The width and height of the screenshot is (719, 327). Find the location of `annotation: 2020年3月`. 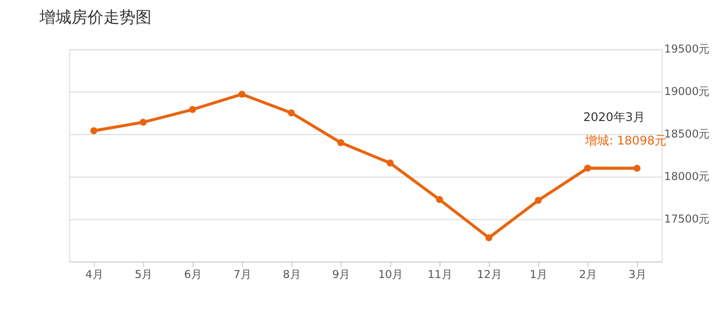

annotation: 2020年3月 is located at coordinates (614, 117).